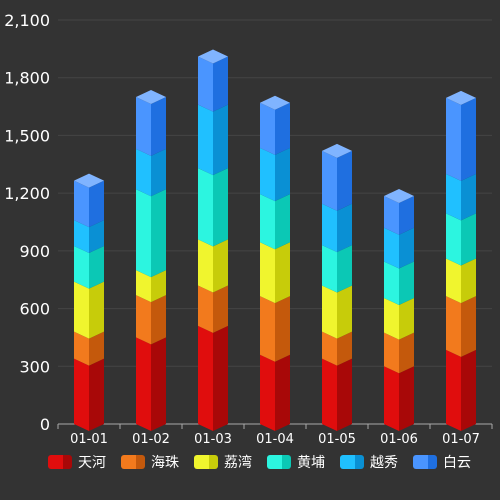 The width and height of the screenshot is (500, 500). What do you see at coordinates (27, 78) in the screenshot?
I see `y-tick-label: 1,800` at bounding box center [27, 78].